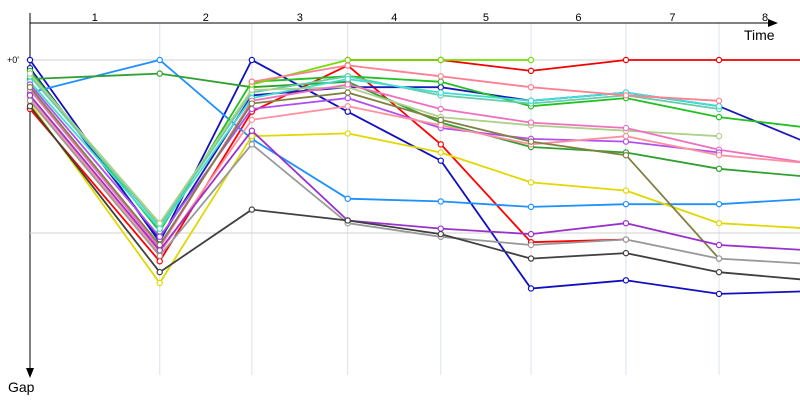  Describe the element at coordinates (486, 18) in the screenshot. I see `lap-label: 5` at that location.